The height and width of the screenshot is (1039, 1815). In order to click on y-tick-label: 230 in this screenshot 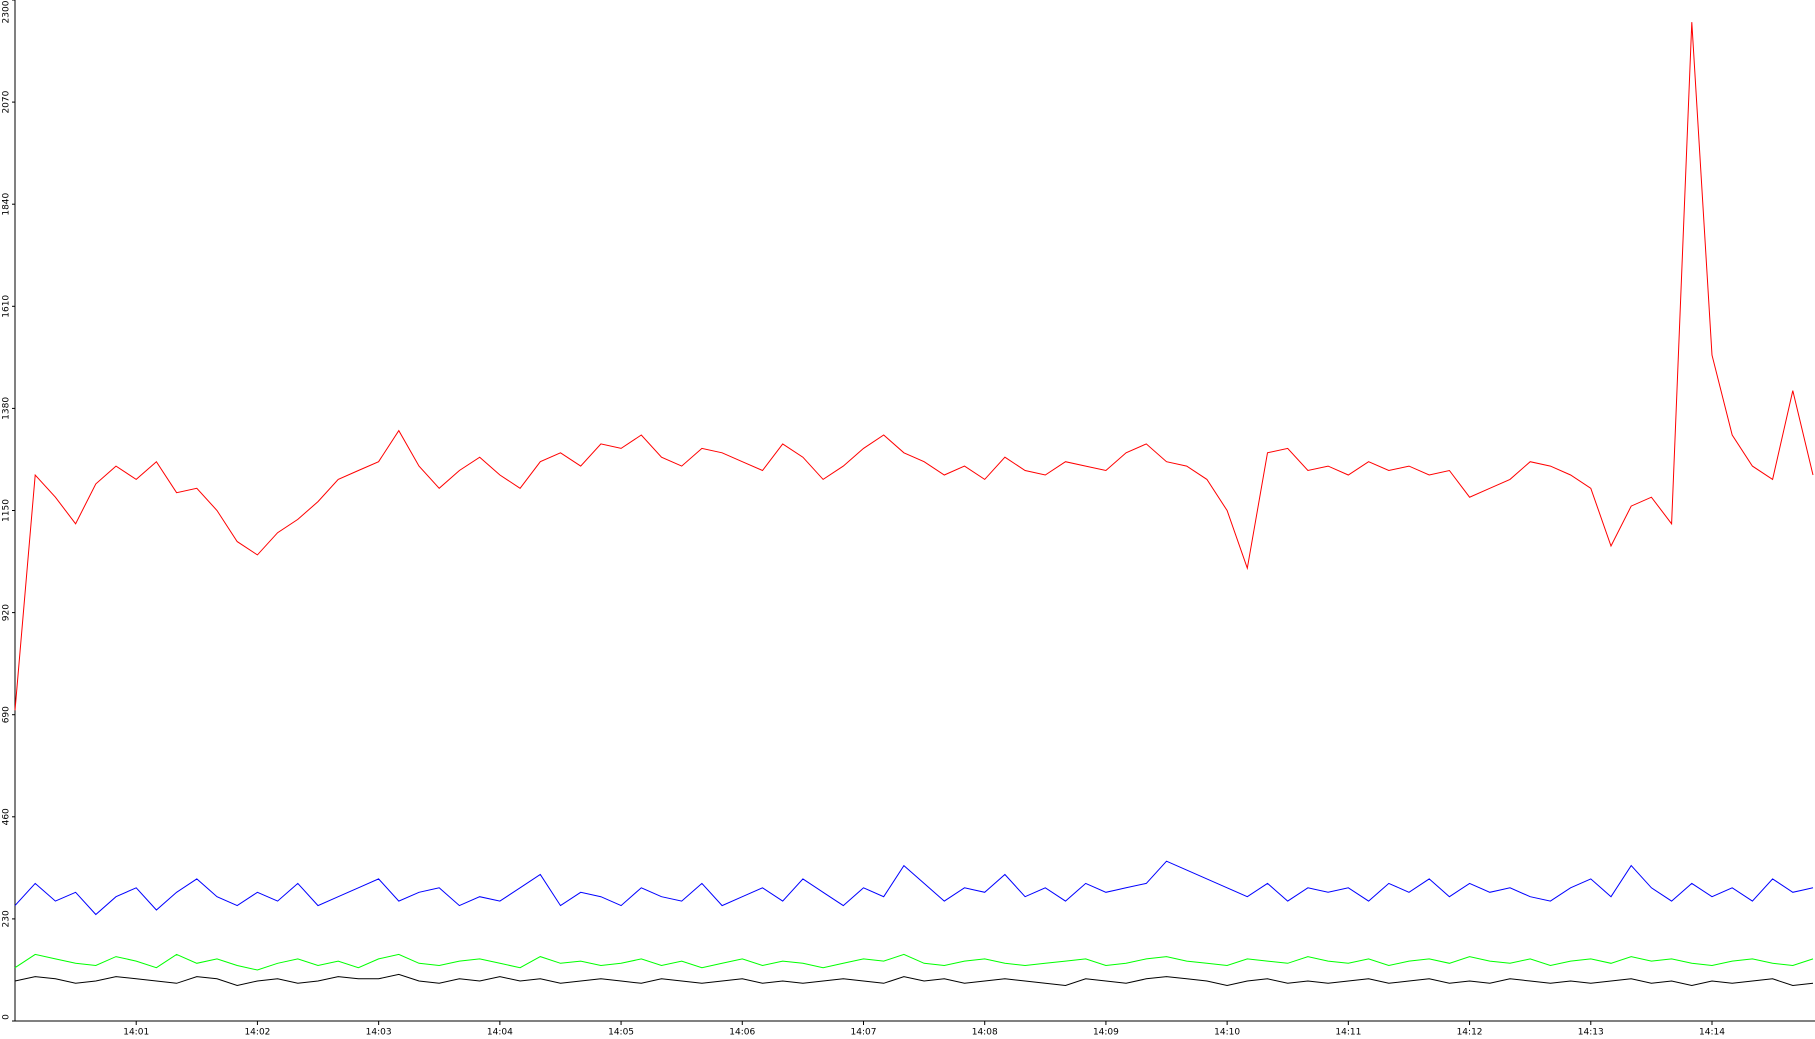, I will do `click(7, 918)`.